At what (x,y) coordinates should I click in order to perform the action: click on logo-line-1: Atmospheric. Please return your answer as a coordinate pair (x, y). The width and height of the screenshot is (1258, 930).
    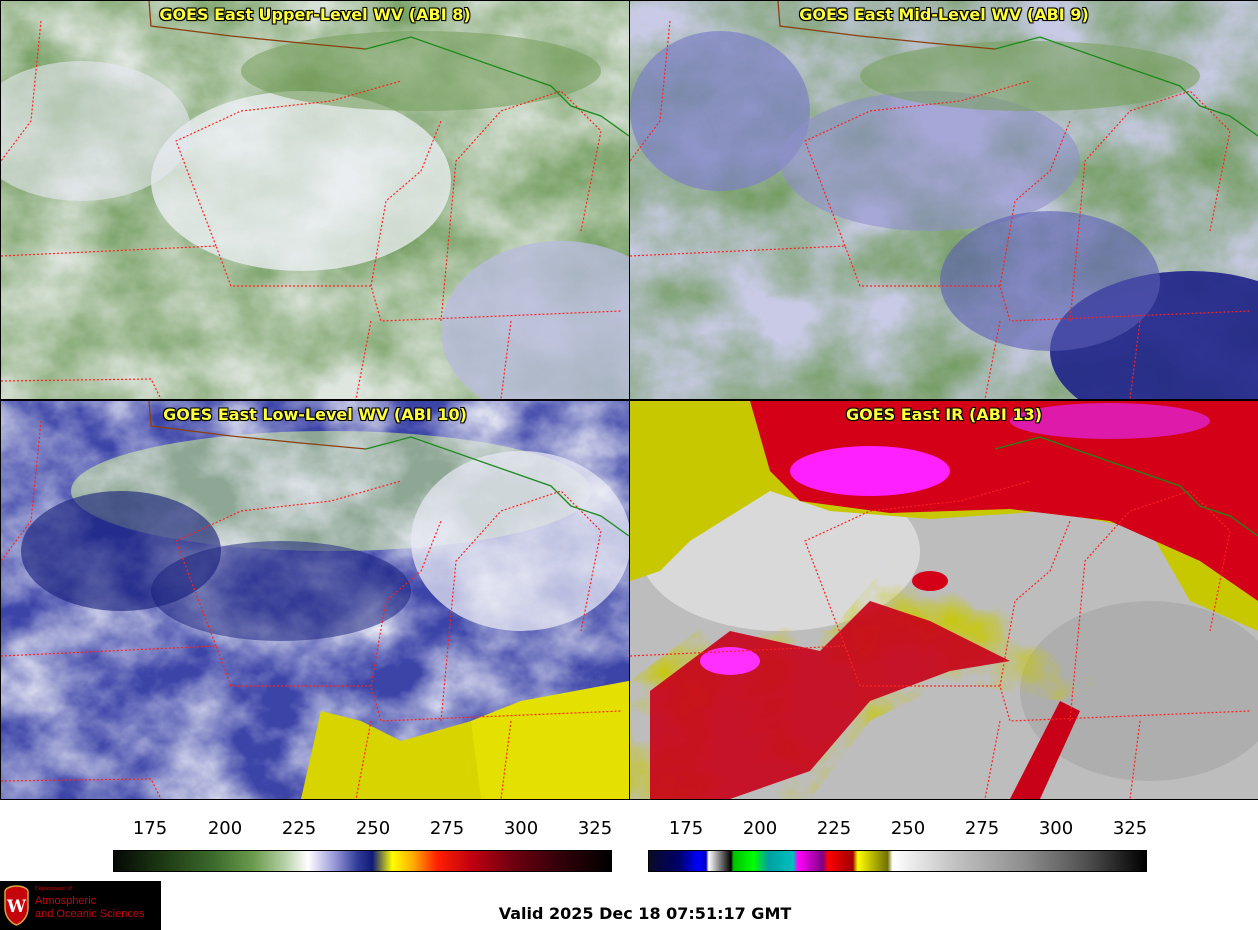
    Looking at the image, I should click on (66, 901).